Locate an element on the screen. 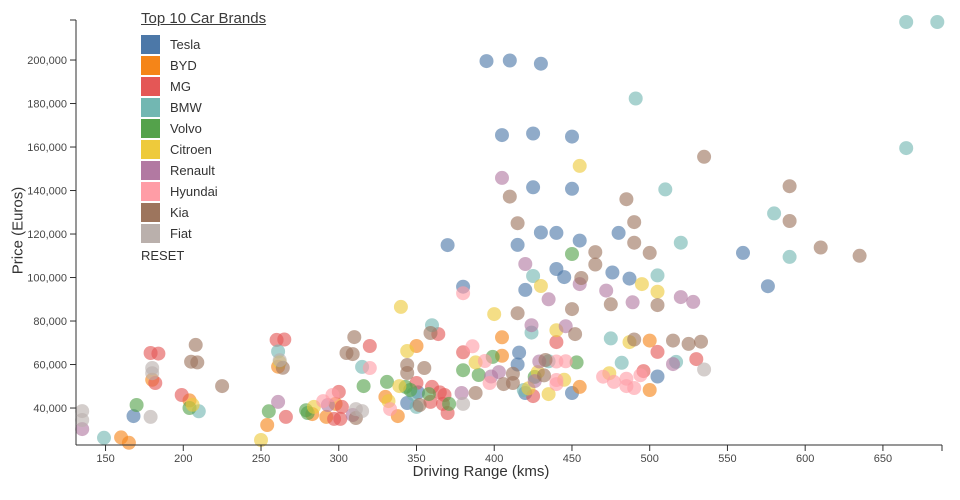  legend-item-bmw: BMW is located at coordinates (203, 107).